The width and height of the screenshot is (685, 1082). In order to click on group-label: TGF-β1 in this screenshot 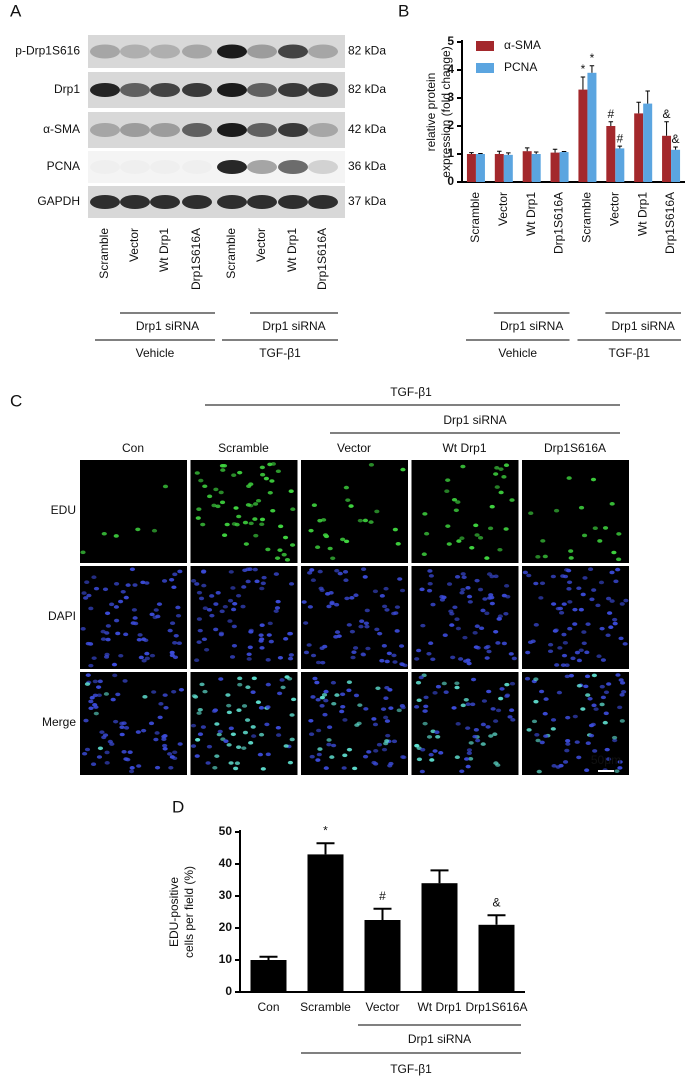, I will do `click(629, 353)`.